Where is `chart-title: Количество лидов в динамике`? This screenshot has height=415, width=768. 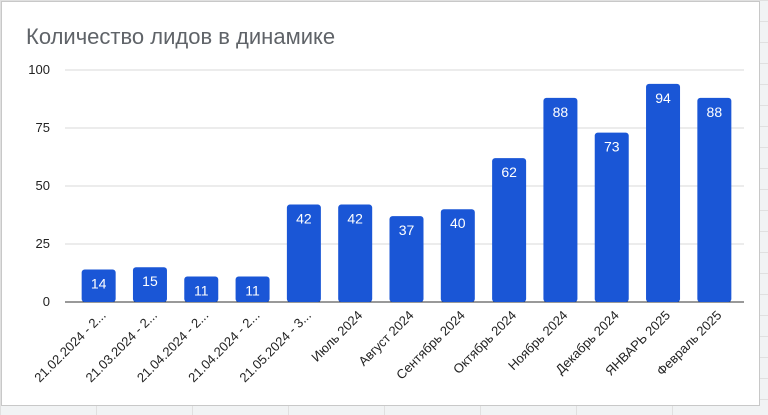 chart-title: Количество лидов в динамике is located at coordinates (181, 36).